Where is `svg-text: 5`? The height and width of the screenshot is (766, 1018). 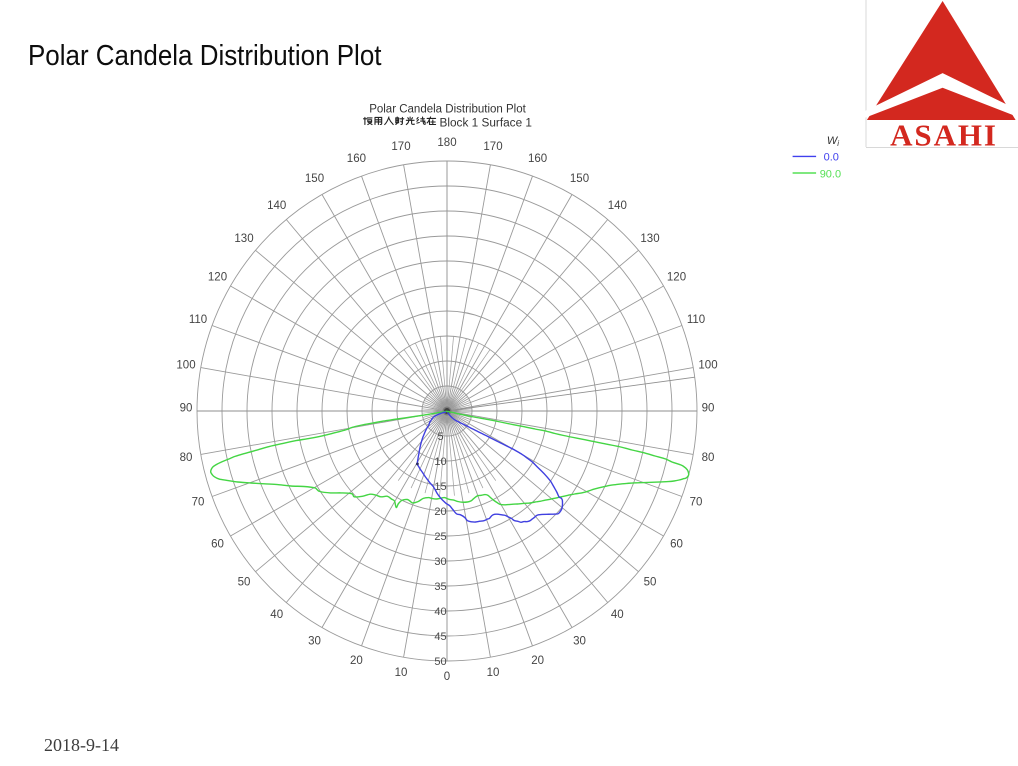 svg-text: 5 is located at coordinates (440, 437).